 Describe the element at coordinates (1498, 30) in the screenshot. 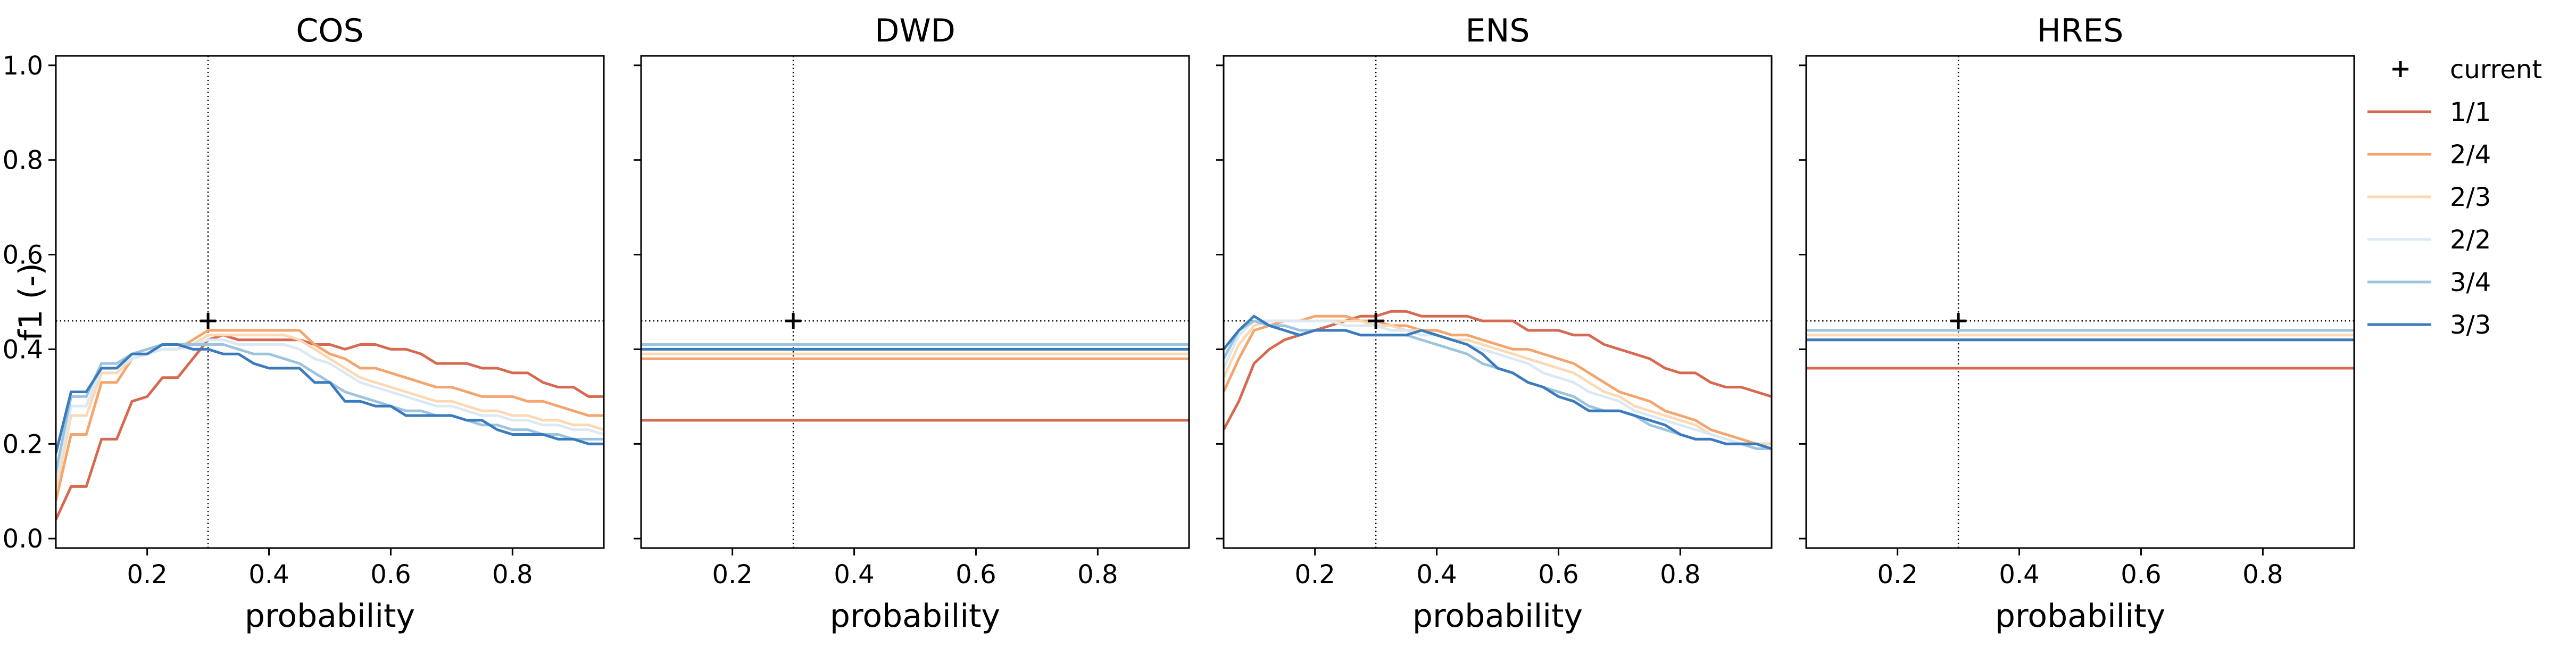

I see `panel-title: ENS` at that location.